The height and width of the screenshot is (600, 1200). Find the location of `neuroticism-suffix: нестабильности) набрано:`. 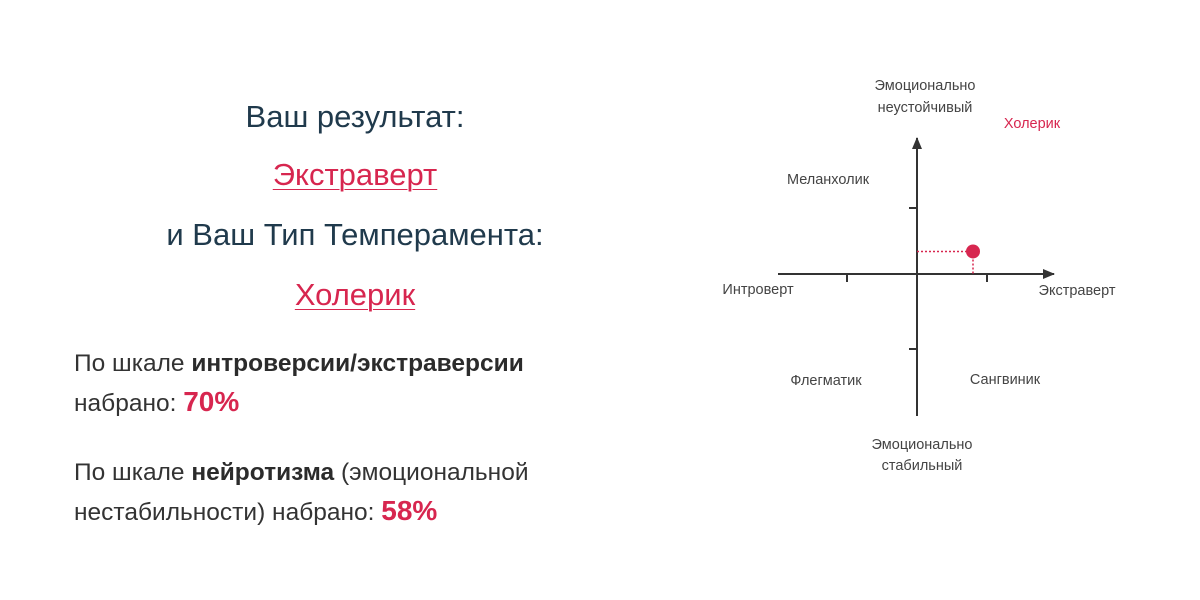

neuroticism-suffix: нестабильности) набрано: is located at coordinates (228, 512).